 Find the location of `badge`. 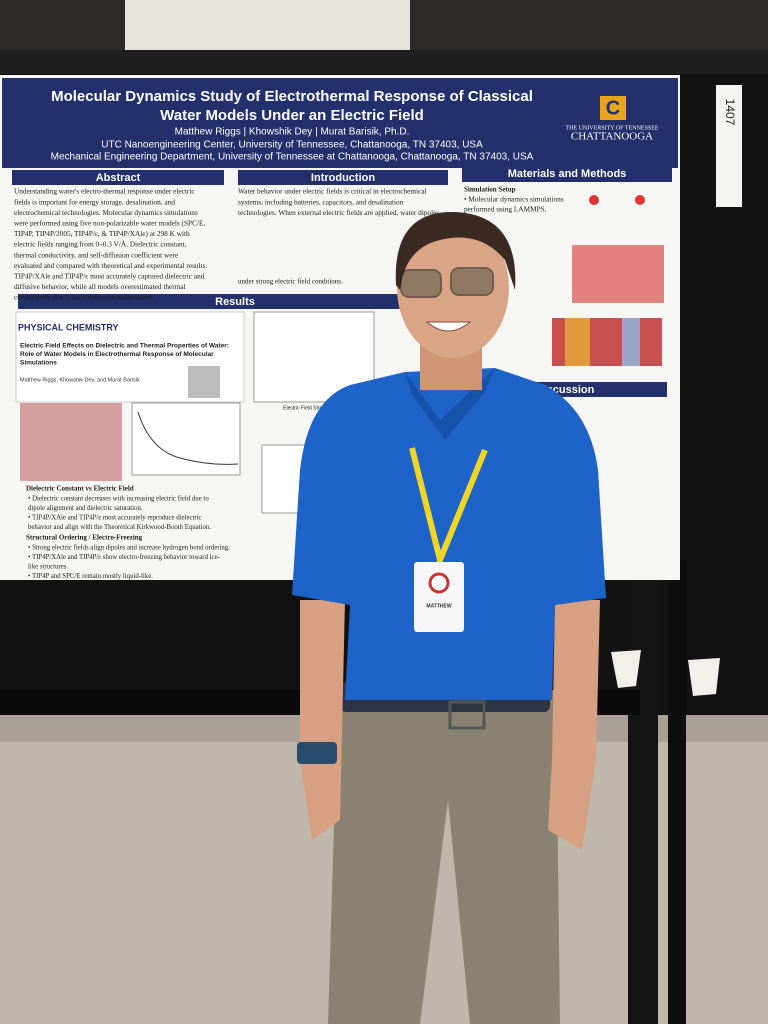

badge is located at coordinates (439, 597).